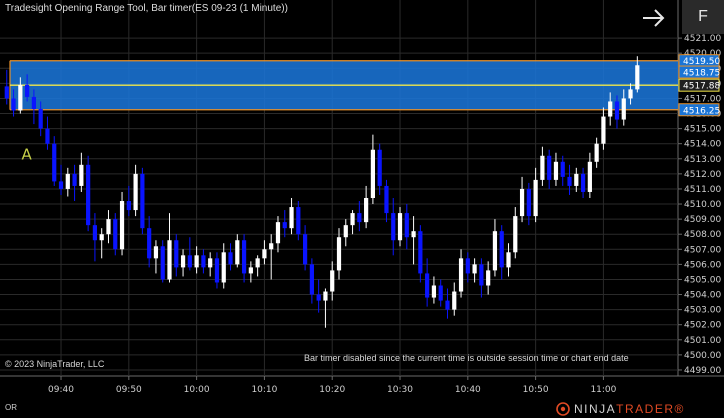 The height and width of the screenshot is (418, 724). Describe the element at coordinates (264, 390) in the screenshot. I see `x-tick-label: 10:10` at that location.